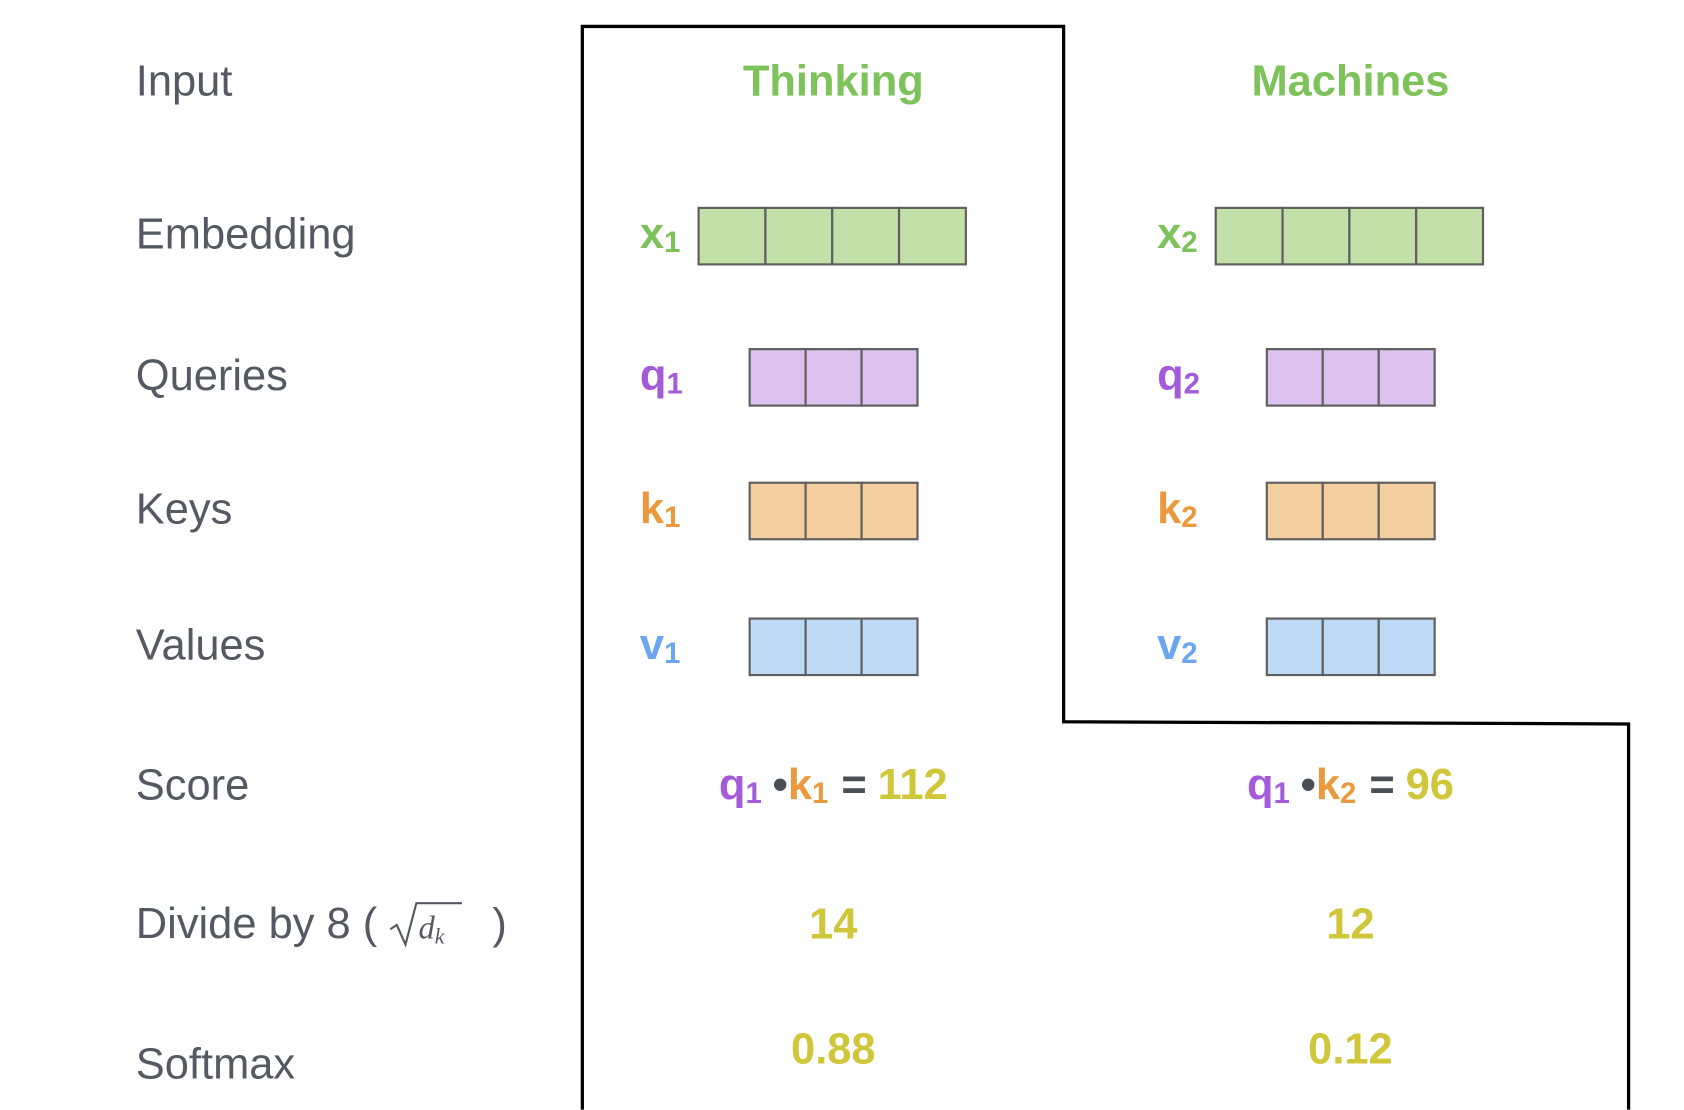  Describe the element at coordinates (1430, 786) in the screenshot. I see `score-result: 96` at that location.